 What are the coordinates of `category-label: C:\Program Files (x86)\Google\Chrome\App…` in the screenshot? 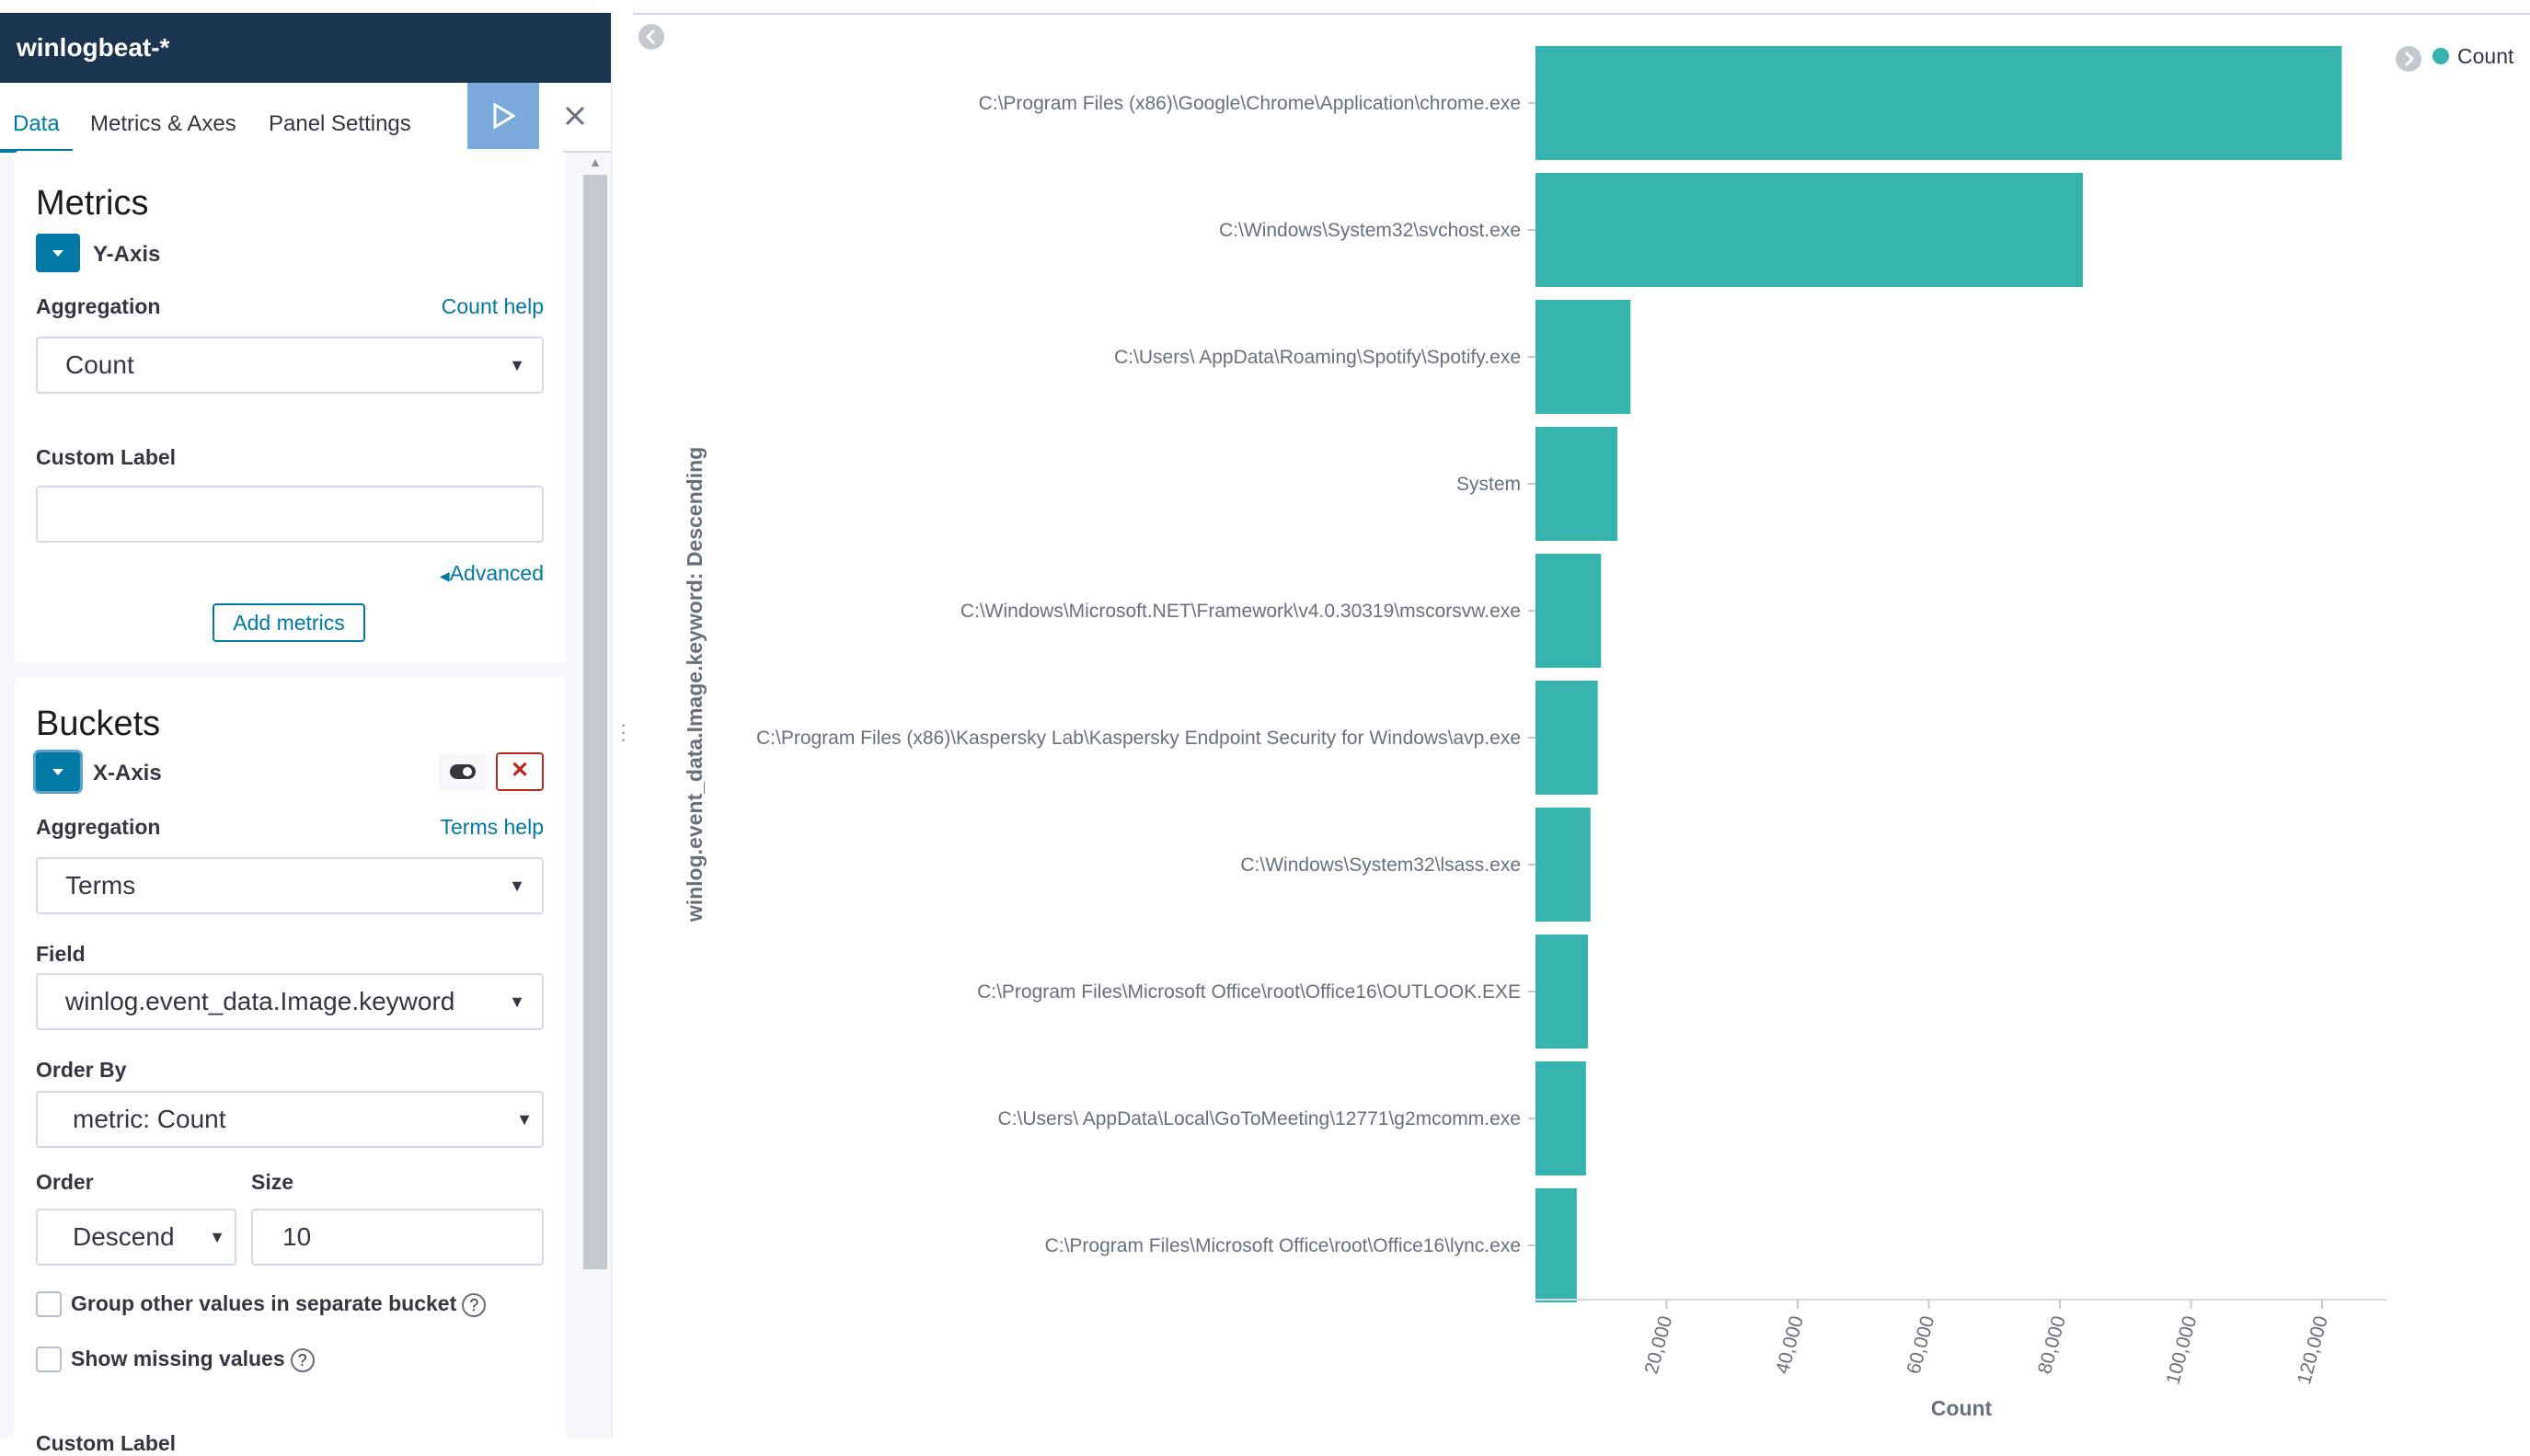 It's located at (1250, 103).